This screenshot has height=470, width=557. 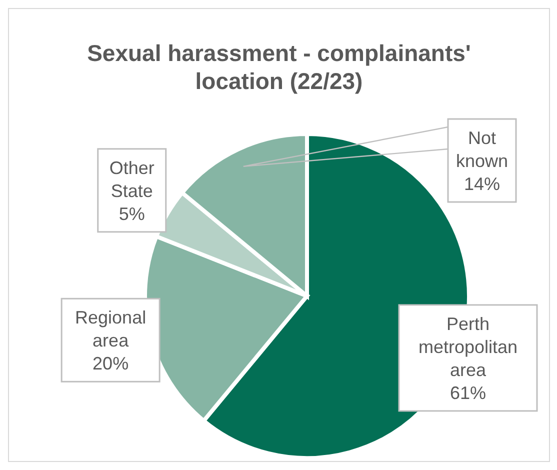 What do you see at coordinates (482, 149) in the screenshot?
I see `slice-label: Not known` at bounding box center [482, 149].